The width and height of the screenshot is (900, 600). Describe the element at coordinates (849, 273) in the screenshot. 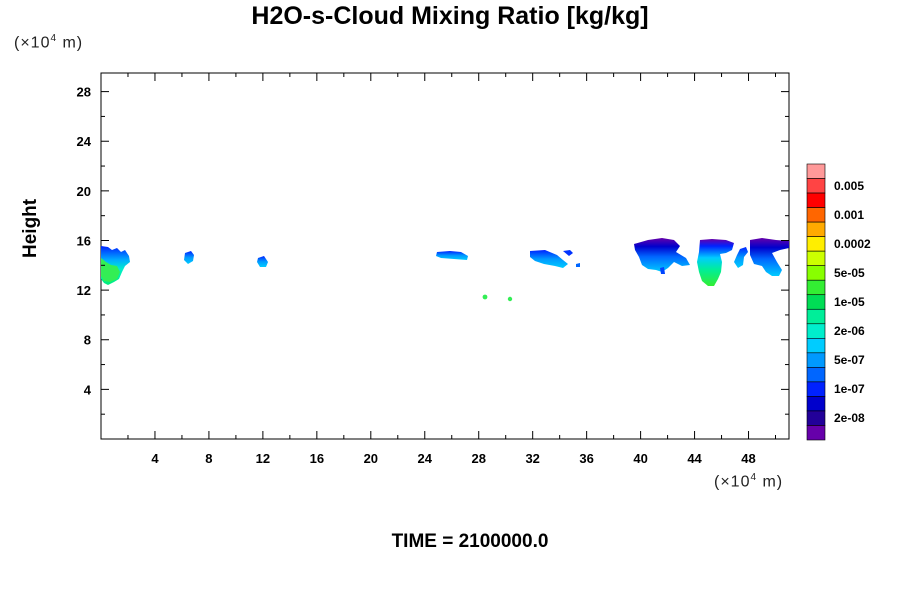

I see `colorbar-label: 5e-05` at that location.